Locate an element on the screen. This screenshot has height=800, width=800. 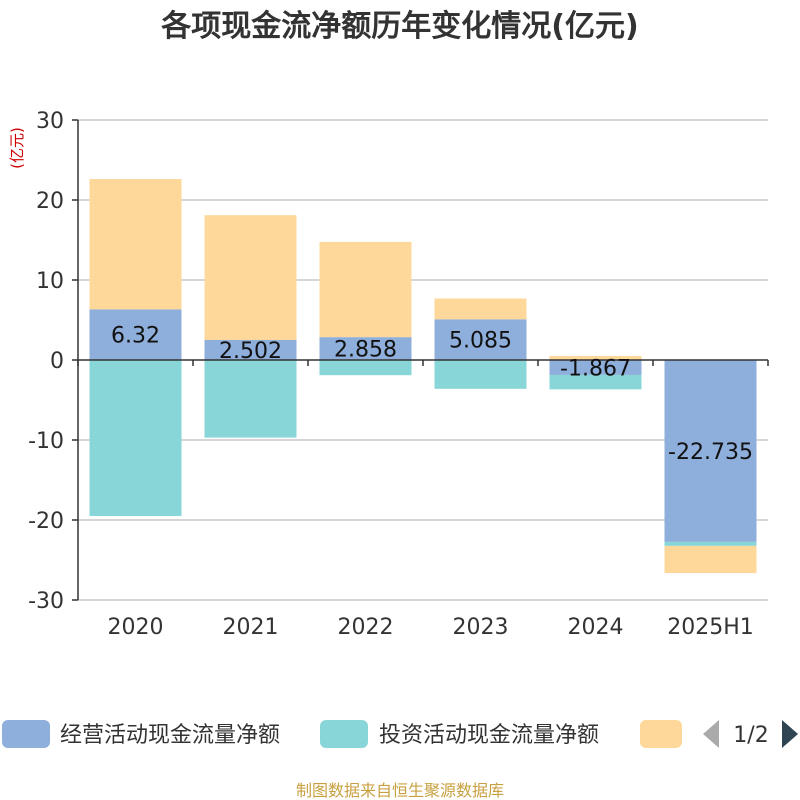
legend-page-indicator: 1/2 is located at coordinates (750, 735).